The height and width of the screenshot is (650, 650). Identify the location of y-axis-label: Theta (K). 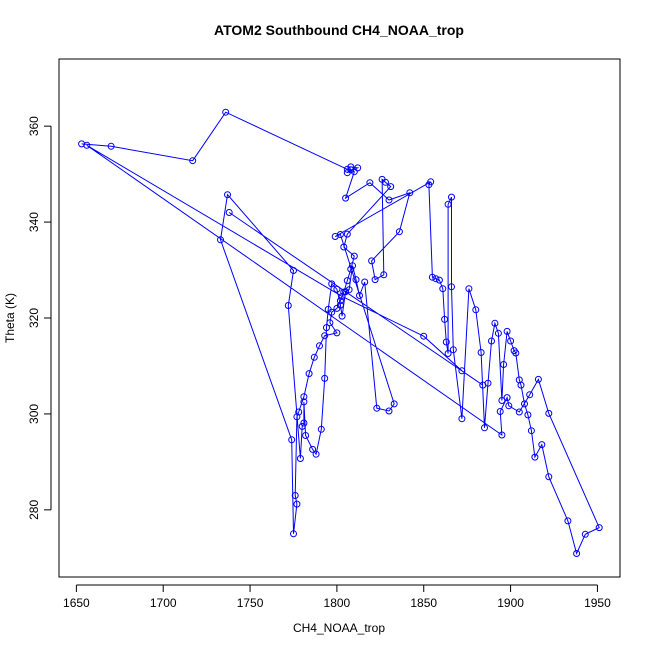
(10, 318).